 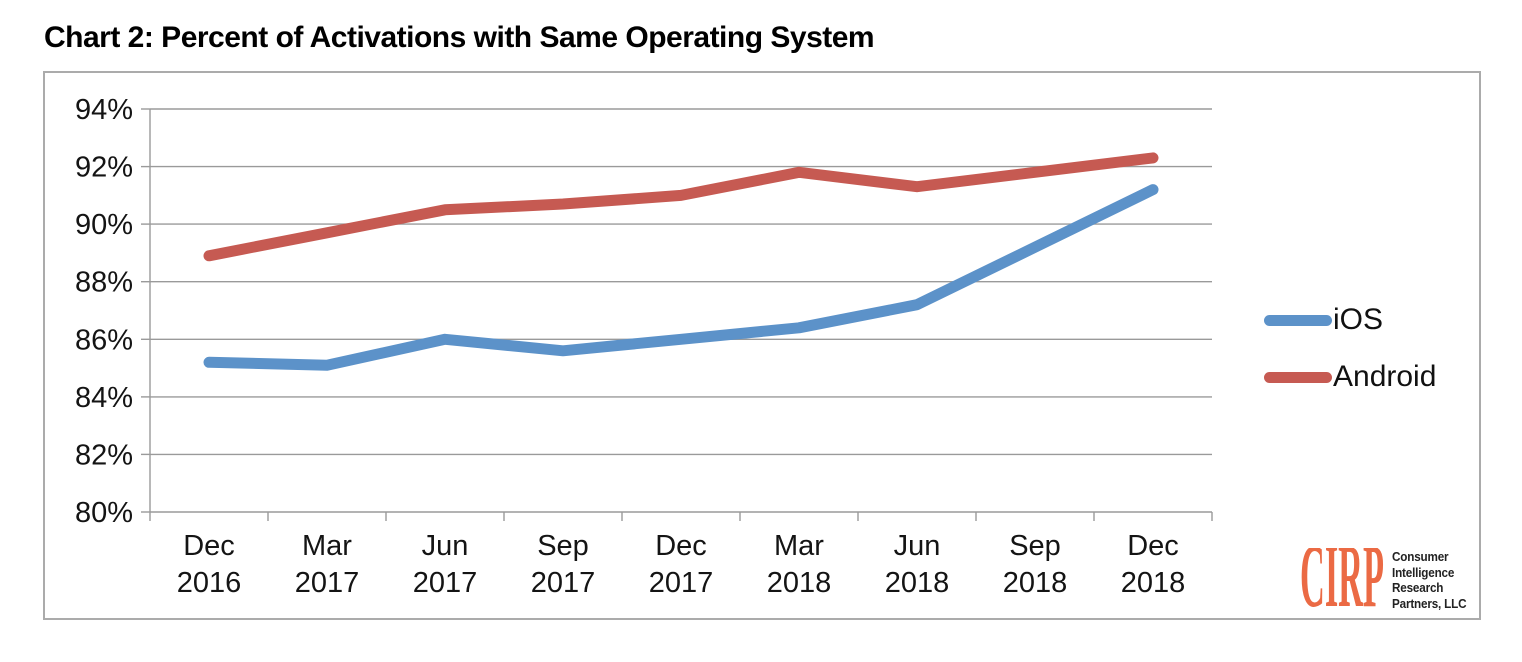 I want to click on cirp-logo-mark-text: CIRP, so click(x=1342, y=580).